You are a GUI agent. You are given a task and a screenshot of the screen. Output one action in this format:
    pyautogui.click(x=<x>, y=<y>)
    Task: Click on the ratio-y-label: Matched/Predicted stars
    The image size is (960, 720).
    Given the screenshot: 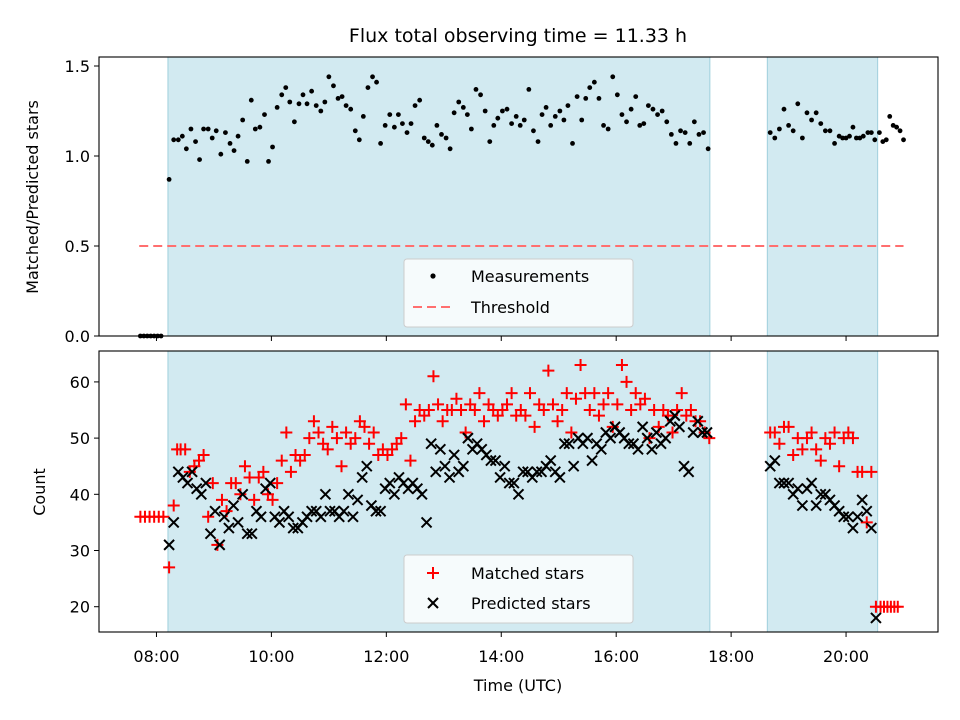 What is the action you would take?
    pyautogui.click(x=32, y=197)
    